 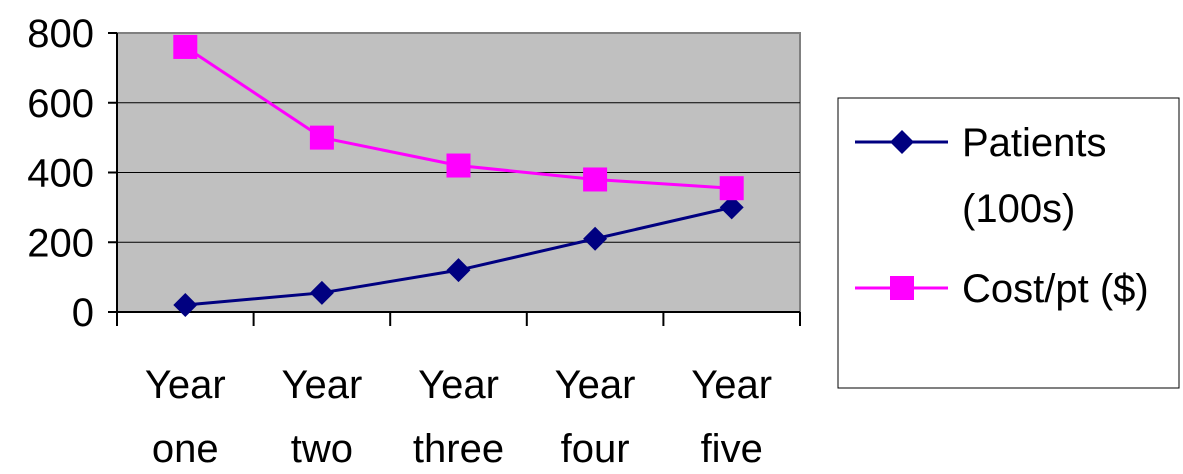 I want to click on y-tick-label: 200, so click(x=60, y=243).